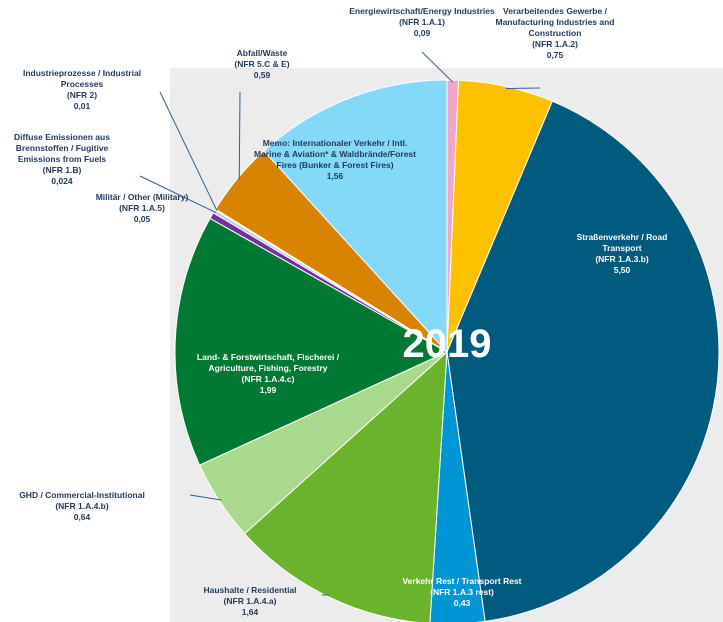 The width and height of the screenshot is (723, 622). Describe the element at coordinates (62, 181) in the screenshot. I see `value-label: 0,024` at that location.